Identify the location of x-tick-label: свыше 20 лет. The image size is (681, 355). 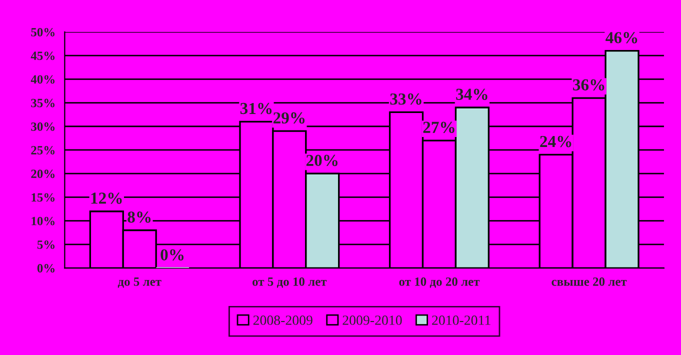
(589, 281).